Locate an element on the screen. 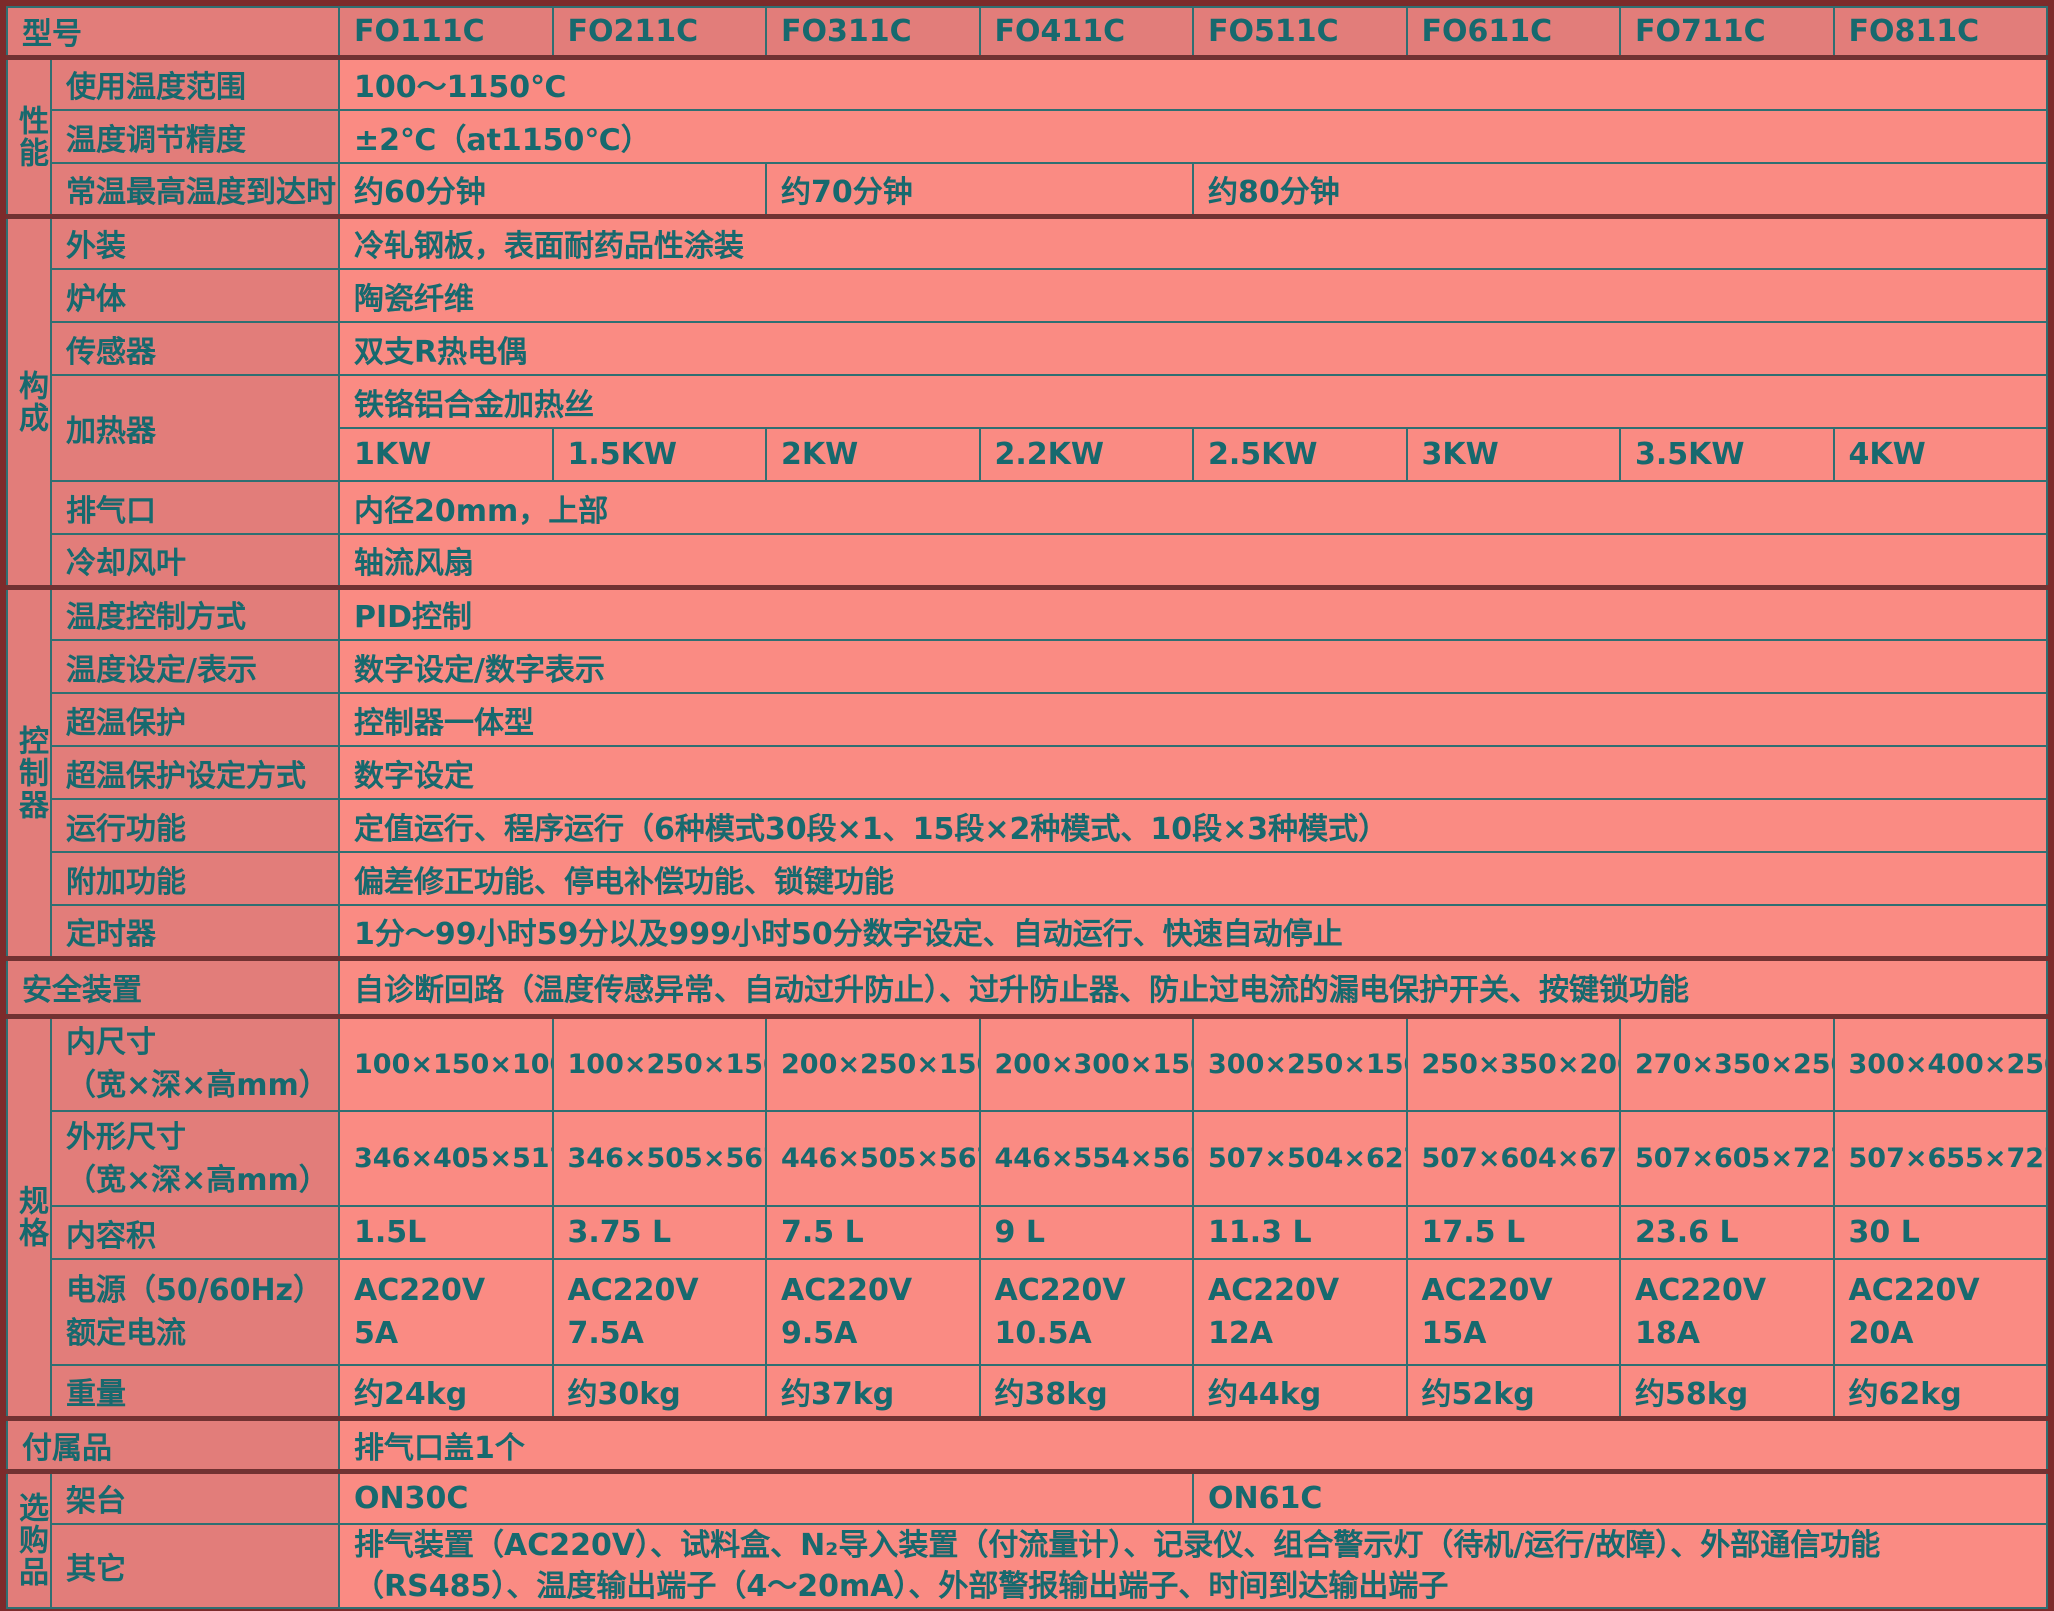  value-cooling-fan: 轴流风扇 is located at coordinates (1193, 560).